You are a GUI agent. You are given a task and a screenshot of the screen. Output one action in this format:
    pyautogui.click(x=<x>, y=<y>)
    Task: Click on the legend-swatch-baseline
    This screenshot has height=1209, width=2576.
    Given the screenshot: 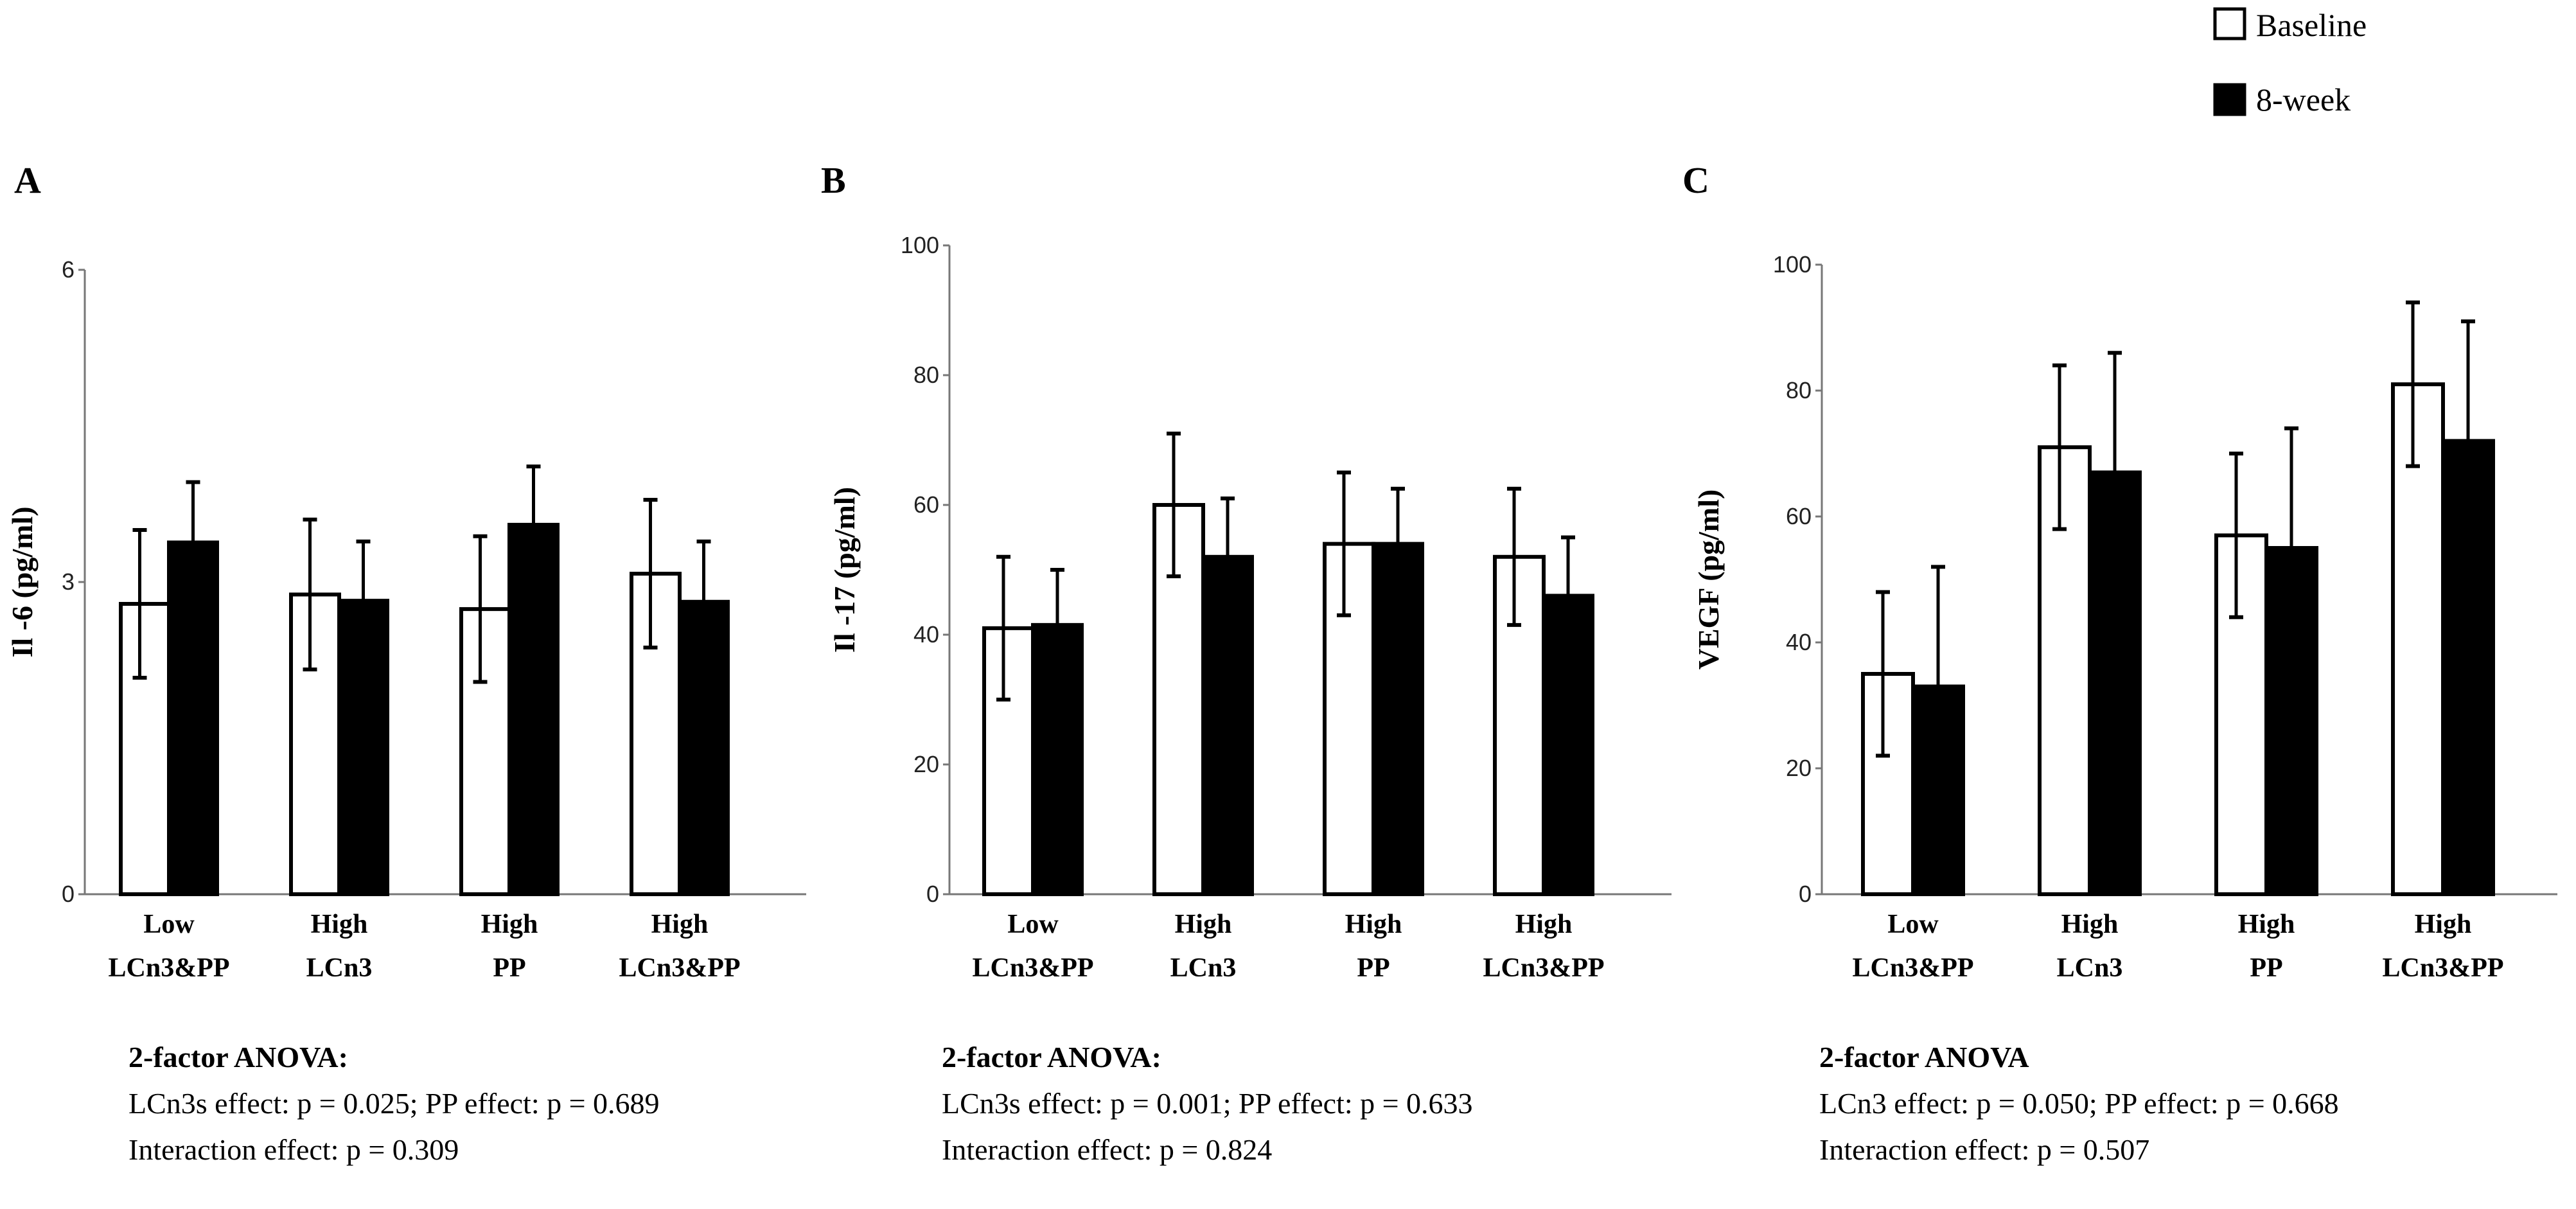 What is the action you would take?
    pyautogui.click(x=2229, y=23)
    